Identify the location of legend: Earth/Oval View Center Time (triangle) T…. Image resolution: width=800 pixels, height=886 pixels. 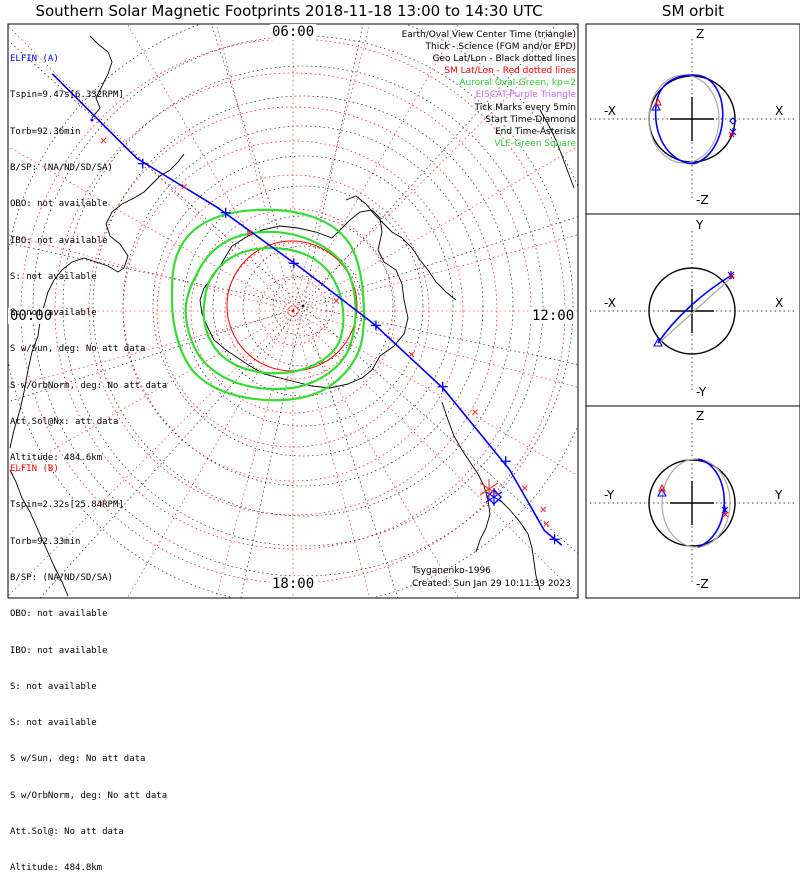
(489, 89).